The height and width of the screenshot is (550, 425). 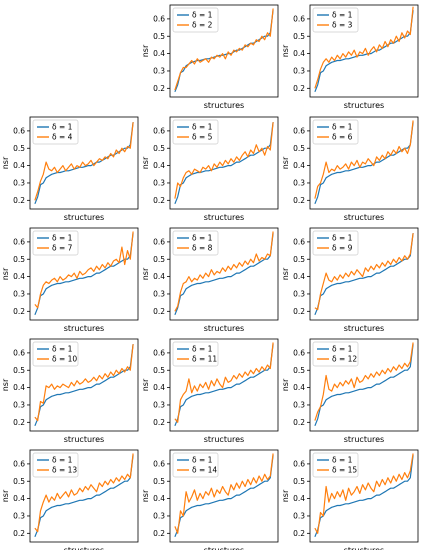 I want to click on legend: δ = 1δ = 14, so click(x=195, y=465).